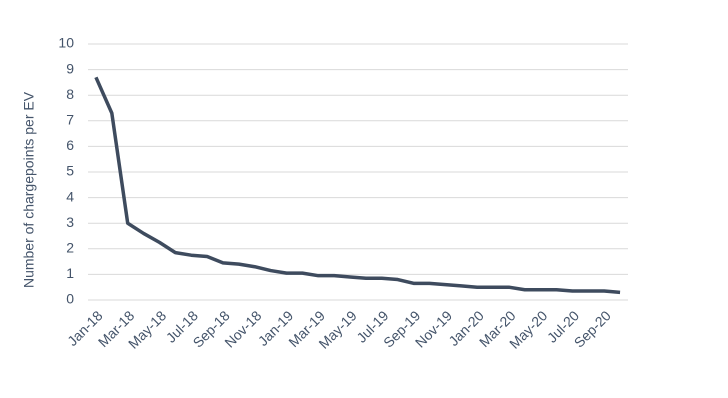 This screenshot has width=728, height=398. I want to click on y-tick-label: 10, so click(66, 43).